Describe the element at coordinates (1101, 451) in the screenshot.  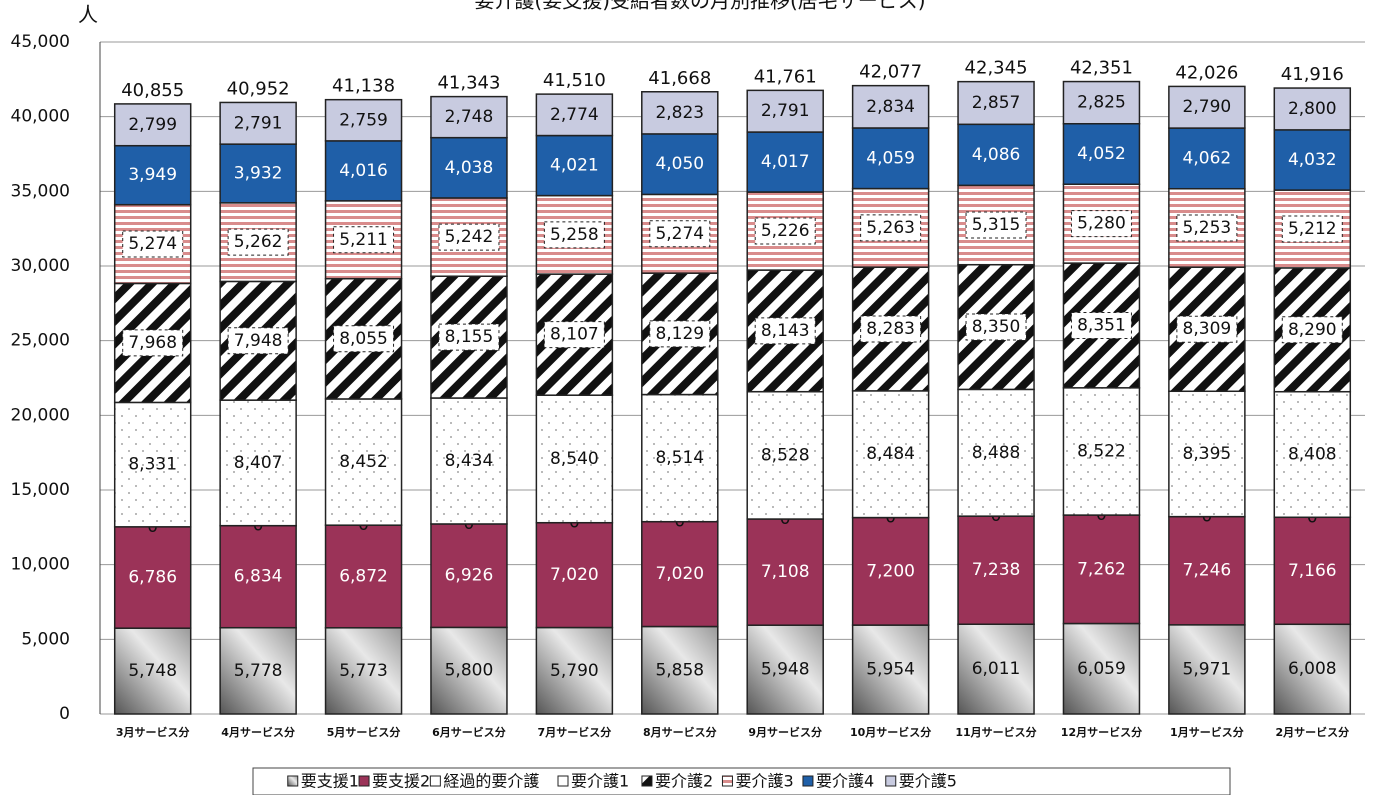
I see `data-label: 8,522` at that location.